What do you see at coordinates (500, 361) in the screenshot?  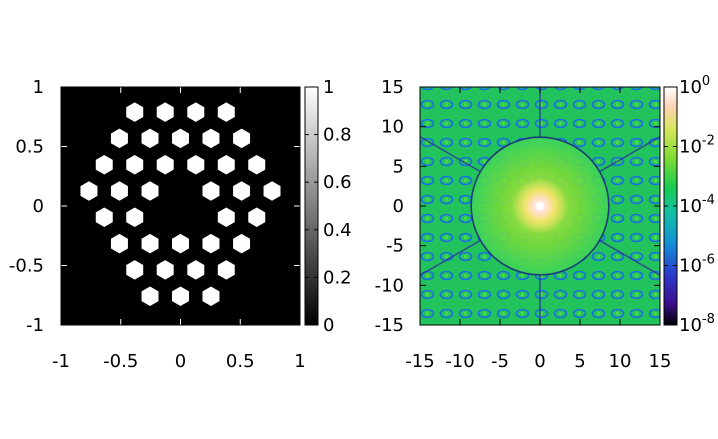 I see `psf-x-tick-label-2: -5` at bounding box center [500, 361].